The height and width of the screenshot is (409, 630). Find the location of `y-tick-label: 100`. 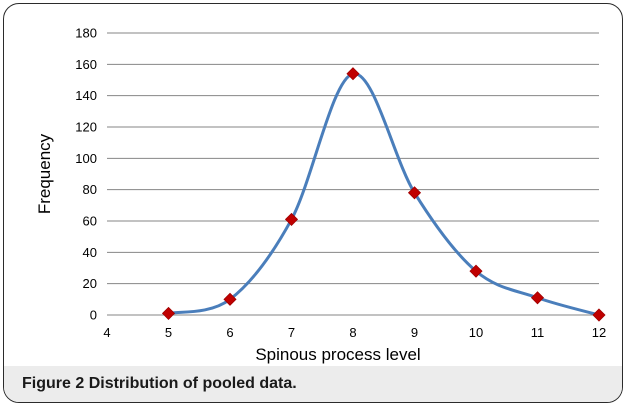

y-tick-label: 100 is located at coordinates (86, 158).